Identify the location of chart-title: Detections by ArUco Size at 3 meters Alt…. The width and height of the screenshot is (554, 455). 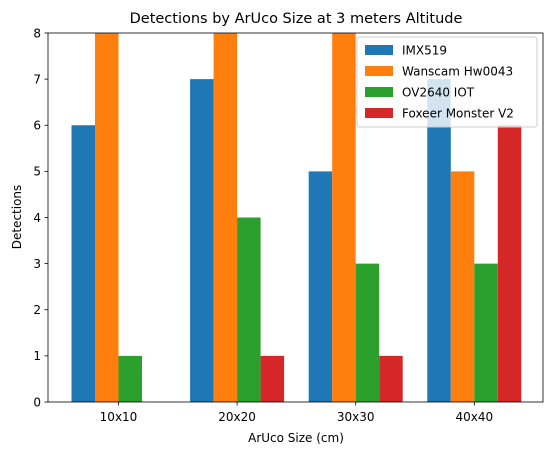
(296, 19).